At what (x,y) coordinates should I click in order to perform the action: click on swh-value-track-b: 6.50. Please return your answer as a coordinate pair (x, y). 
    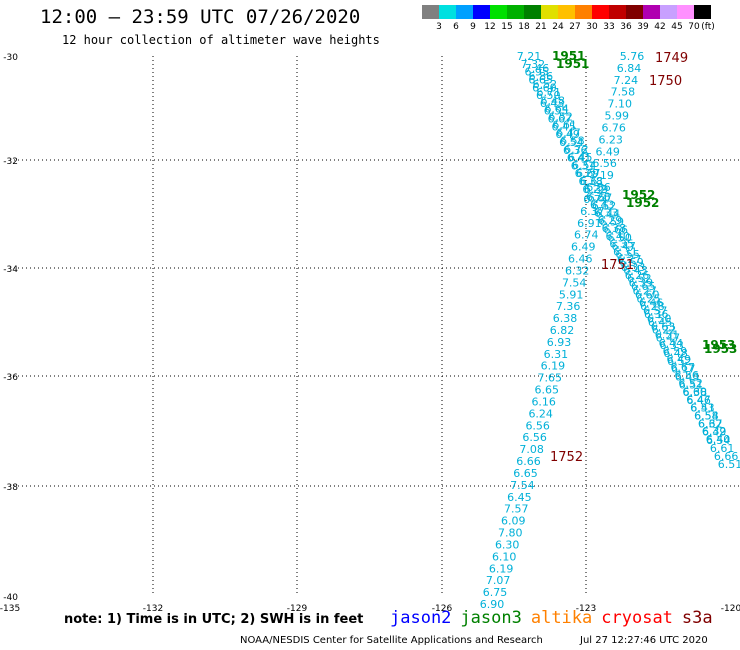
    Looking at the image, I should click on (659, 319).